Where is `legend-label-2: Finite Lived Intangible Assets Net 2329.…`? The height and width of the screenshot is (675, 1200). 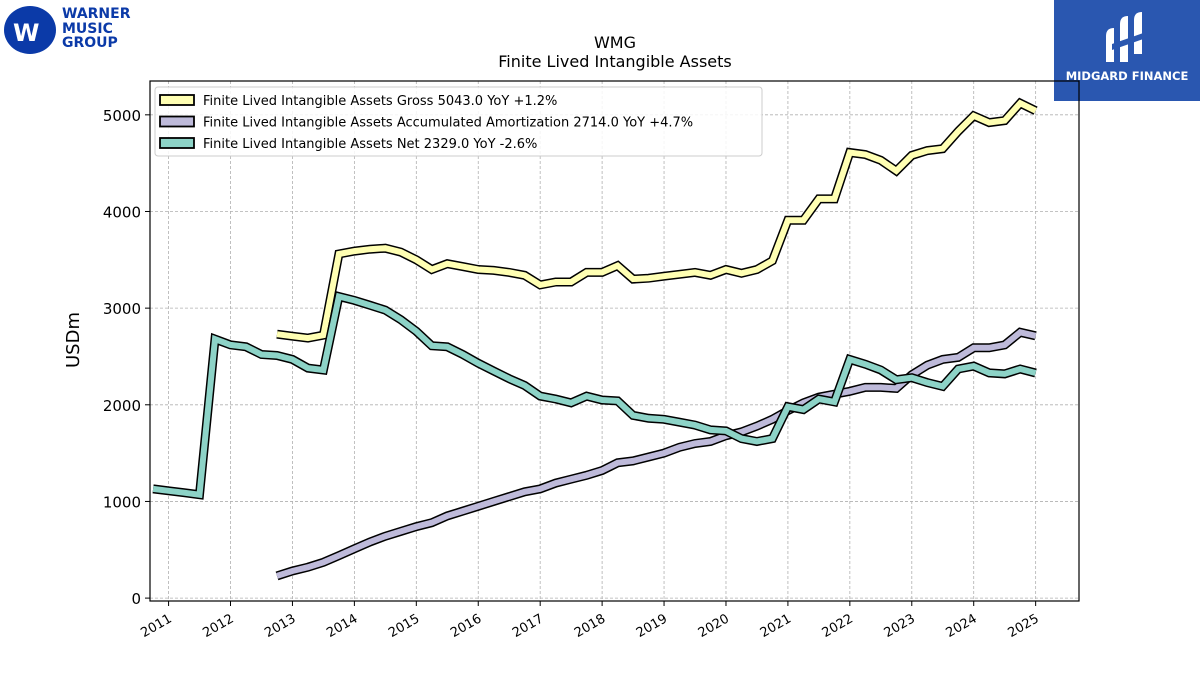 legend-label-2: Finite Lived Intangible Assets Net 2329.… is located at coordinates (370, 144).